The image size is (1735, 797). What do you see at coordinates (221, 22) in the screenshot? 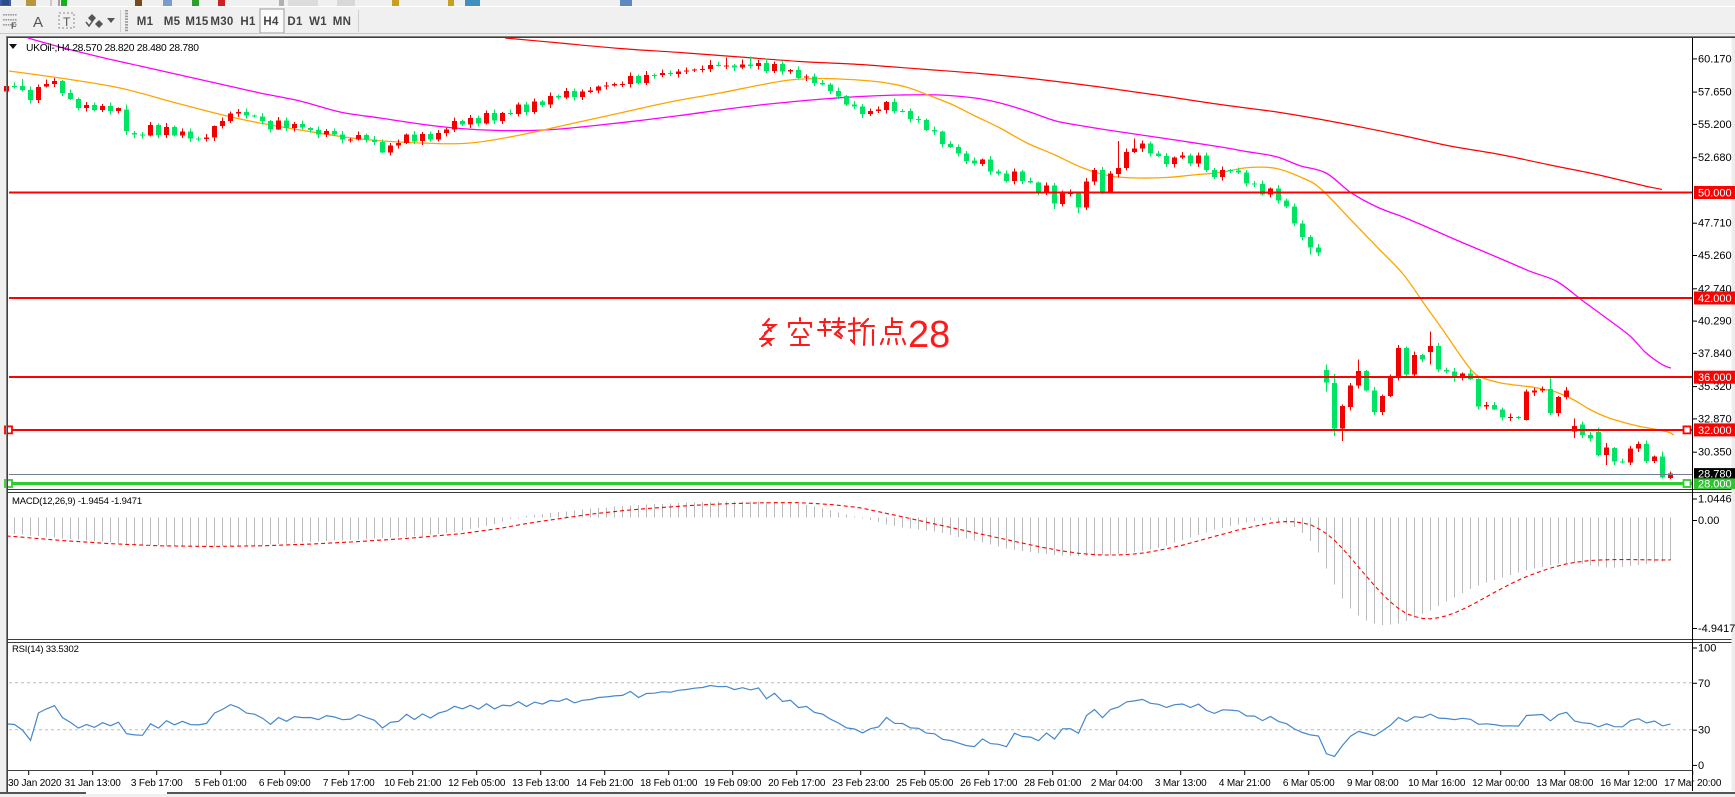
I see `svg-text: M30` at bounding box center [221, 22].